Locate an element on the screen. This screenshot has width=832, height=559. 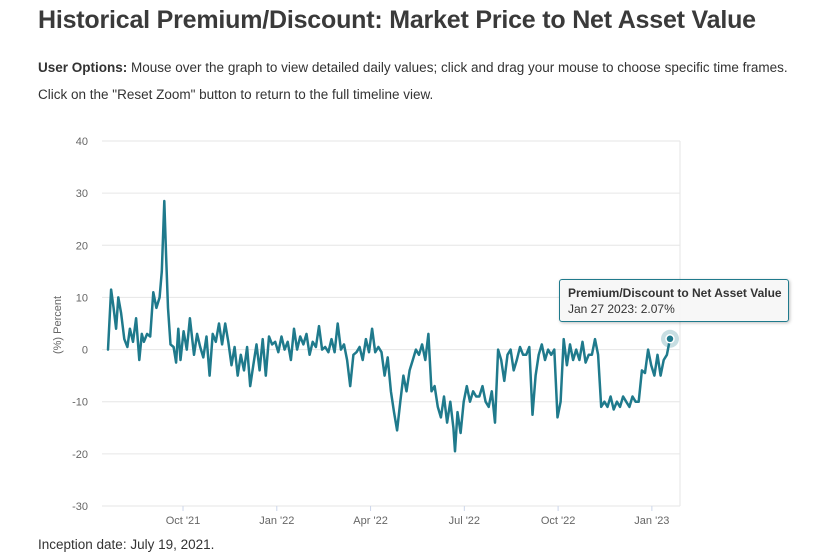
y-tick-label: 20 is located at coordinates (82, 246).